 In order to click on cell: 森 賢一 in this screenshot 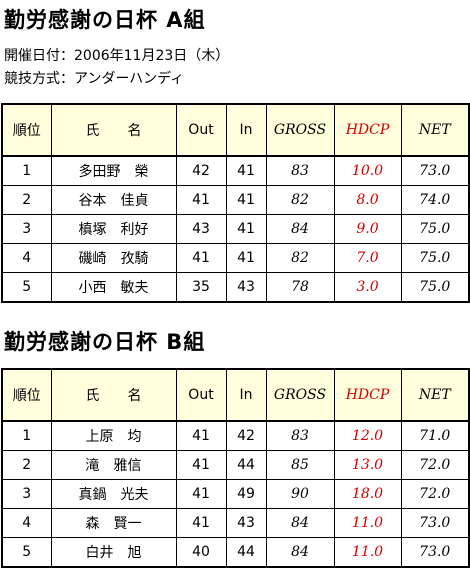, I will do `click(113, 523)`.